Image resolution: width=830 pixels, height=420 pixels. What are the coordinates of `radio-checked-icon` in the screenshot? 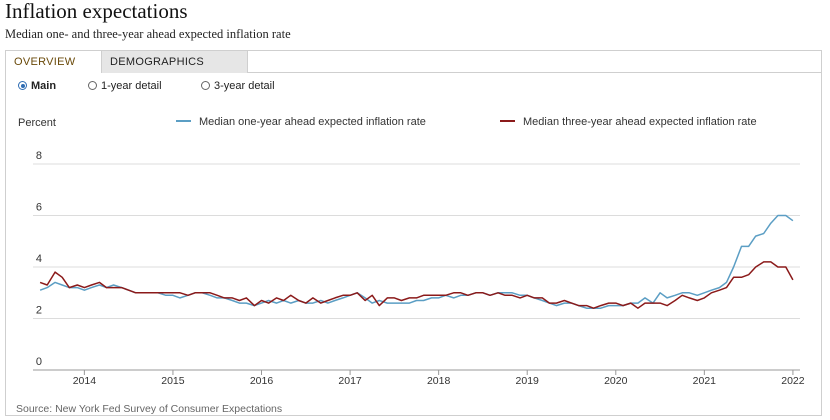 It's located at (22, 85).